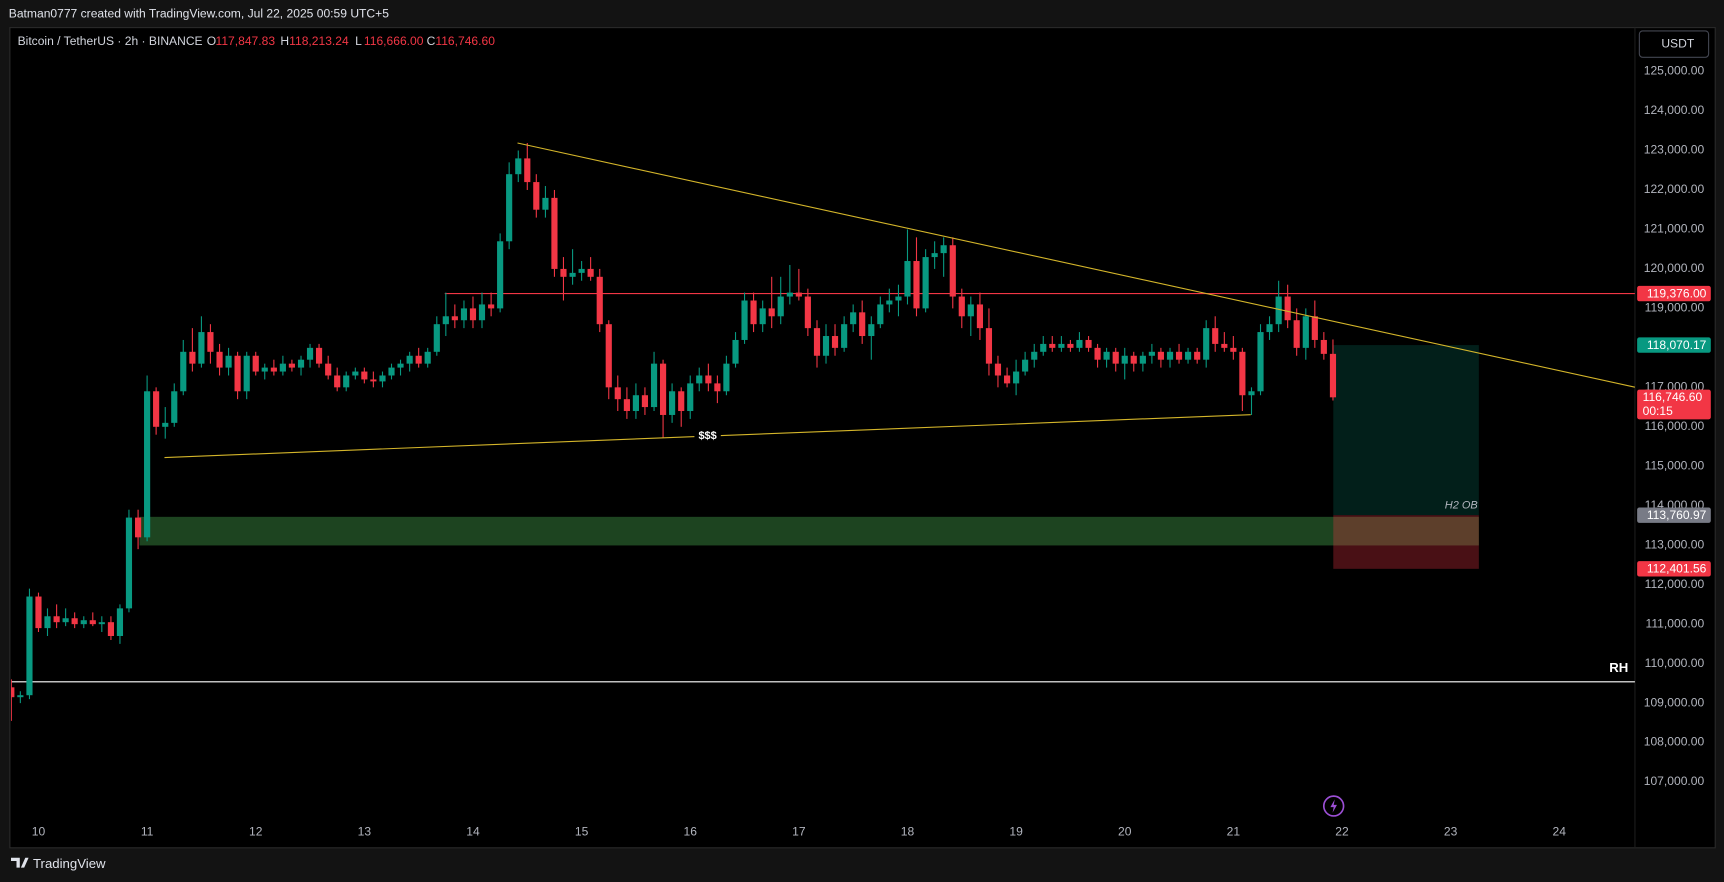  What do you see at coordinates (1678, 43) in the screenshot?
I see `currency: USDT` at bounding box center [1678, 43].